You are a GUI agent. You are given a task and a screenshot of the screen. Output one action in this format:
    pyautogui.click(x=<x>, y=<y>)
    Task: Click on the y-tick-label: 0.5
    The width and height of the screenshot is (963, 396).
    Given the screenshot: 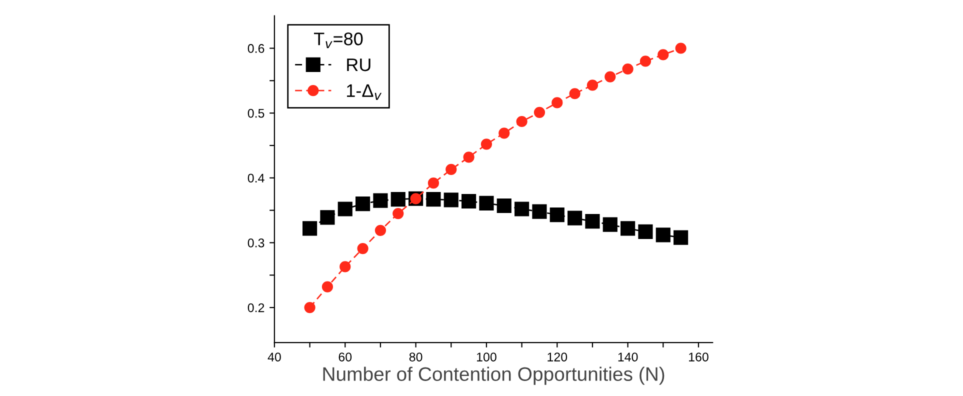 What is the action you would take?
    pyautogui.click(x=256, y=113)
    